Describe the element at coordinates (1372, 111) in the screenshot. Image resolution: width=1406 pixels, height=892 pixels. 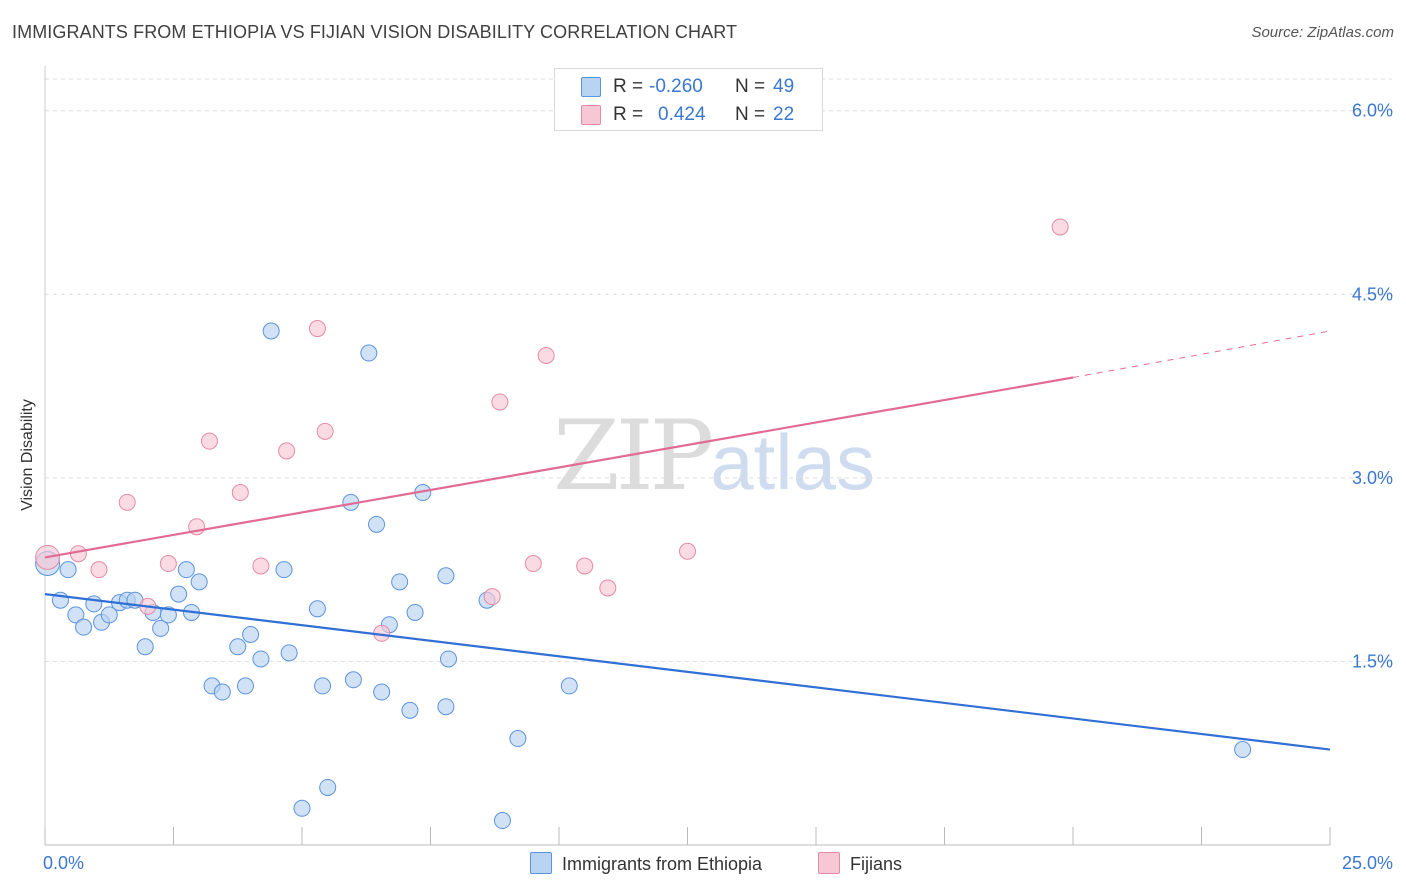
I see `y-tick-label: 6.0%` at that location.